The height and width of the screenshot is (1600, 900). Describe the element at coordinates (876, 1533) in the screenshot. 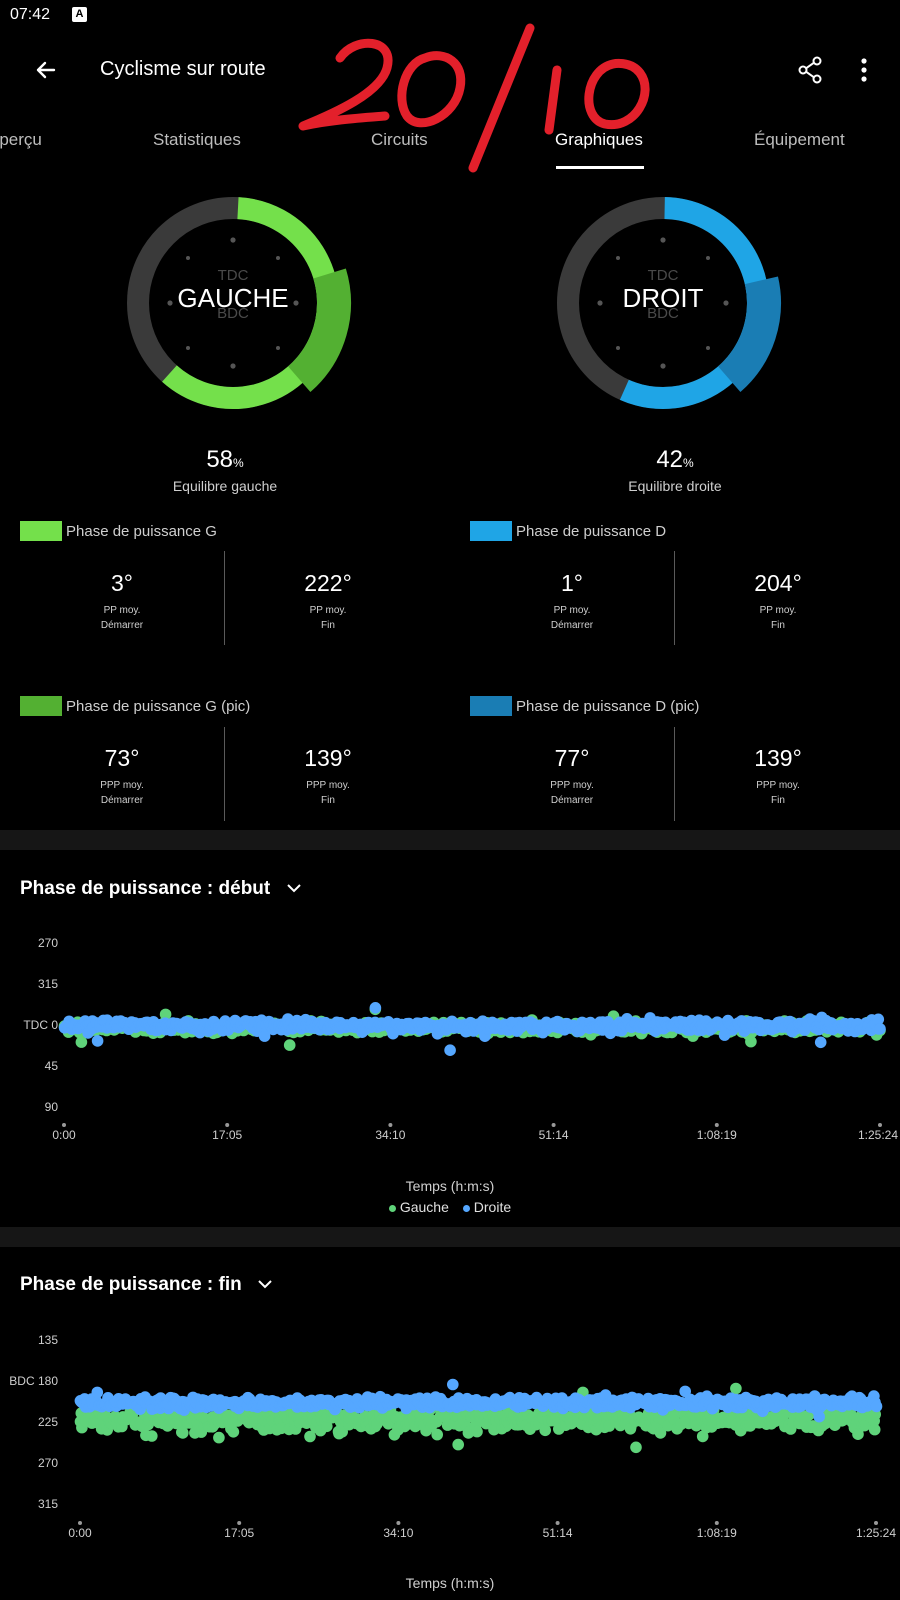

I see `x-tick-label: 1:25:24` at that location.